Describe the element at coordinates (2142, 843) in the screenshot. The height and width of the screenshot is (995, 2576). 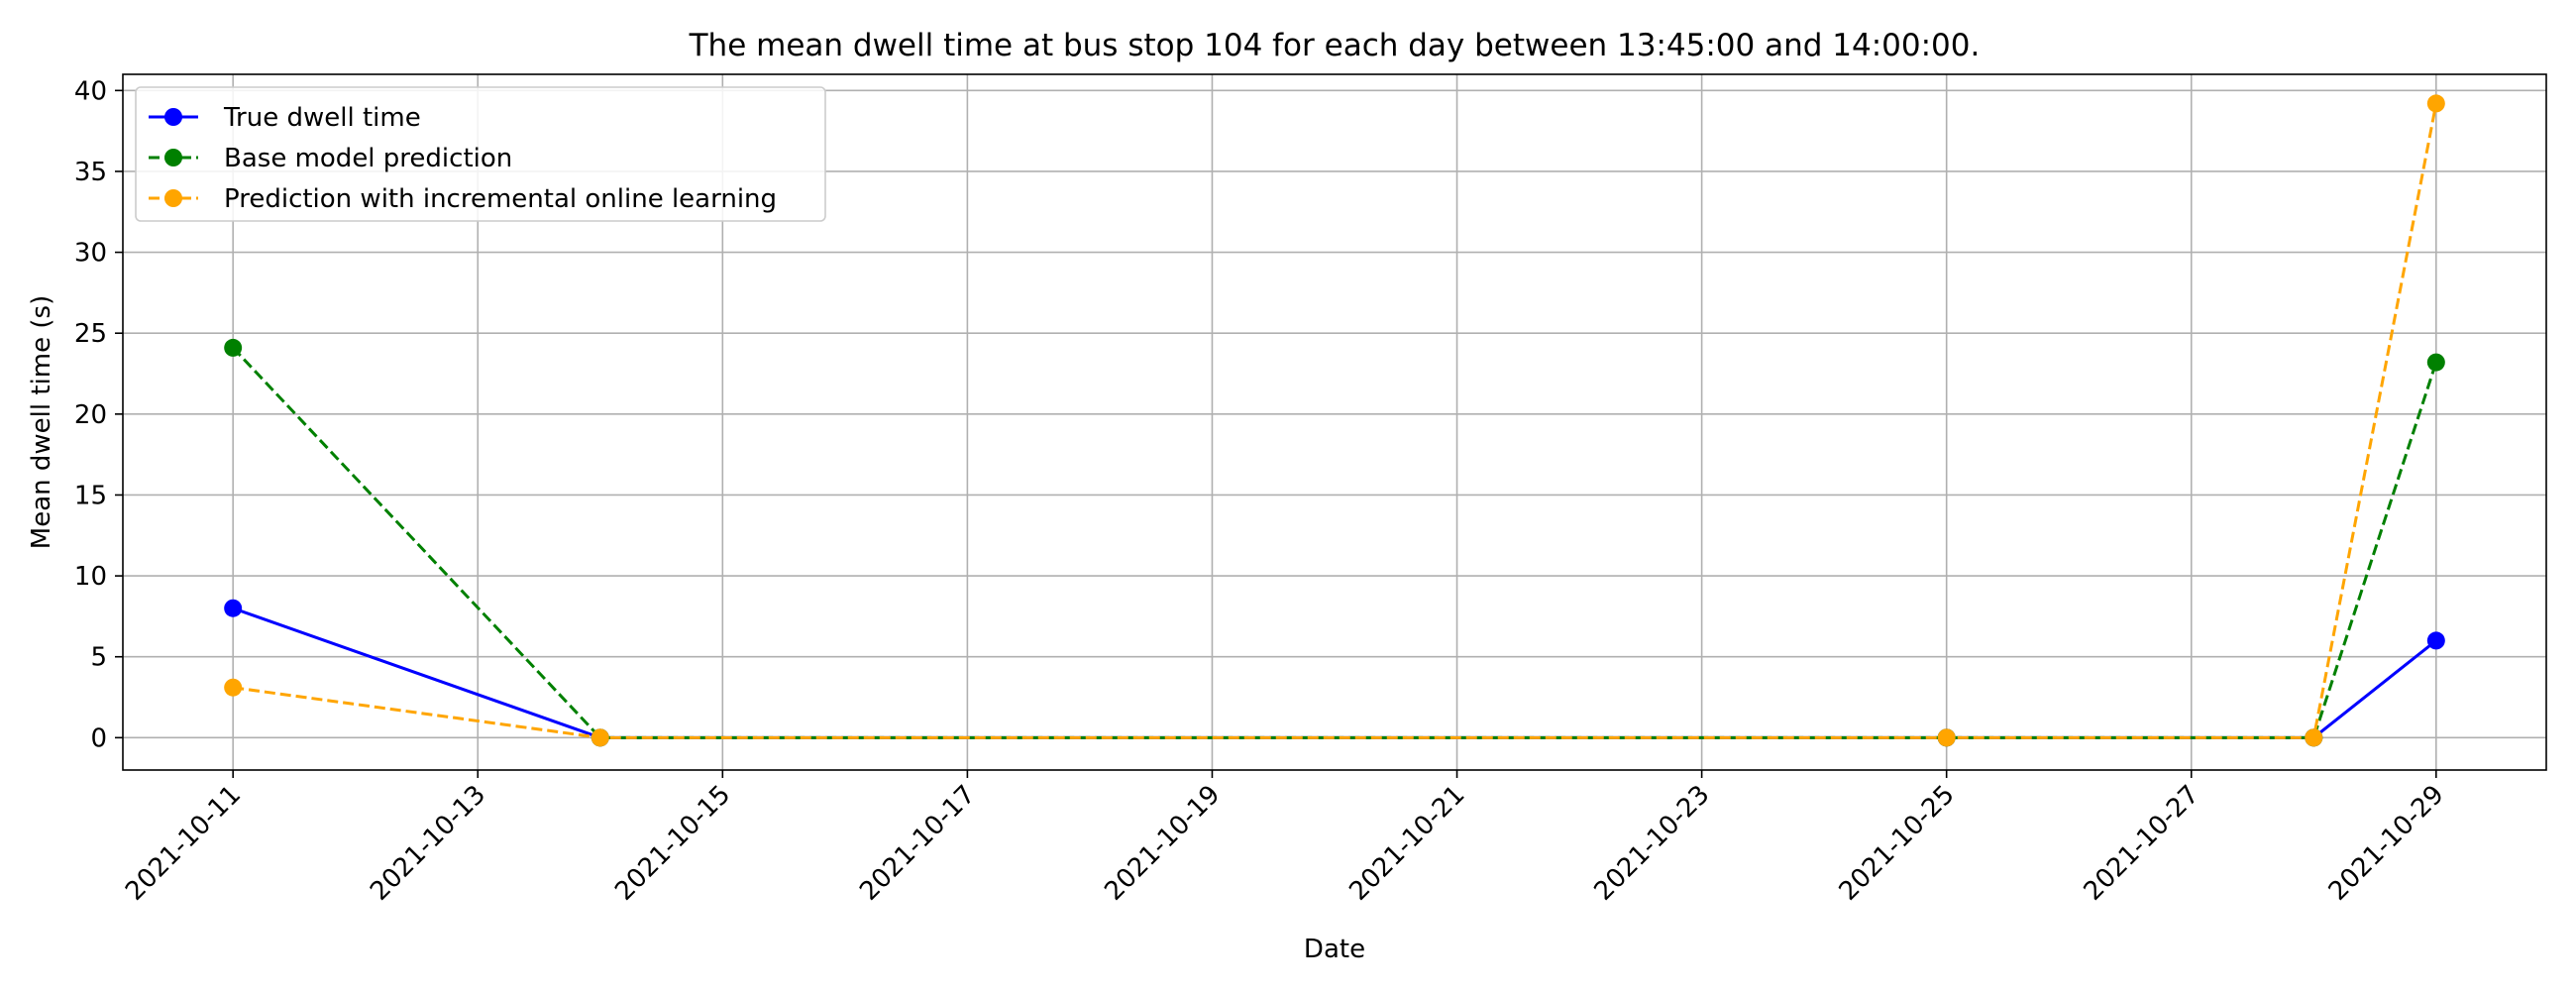
I see `x-tick-label: 2021-10-27` at that location.